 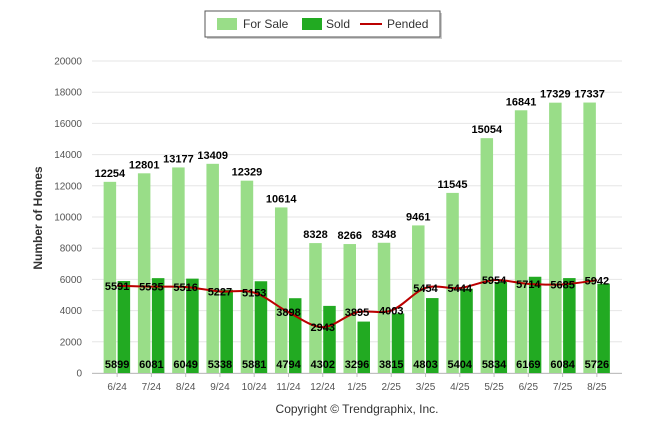 What do you see at coordinates (220, 292) in the screenshot?
I see `label-pended: 5227` at bounding box center [220, 292].